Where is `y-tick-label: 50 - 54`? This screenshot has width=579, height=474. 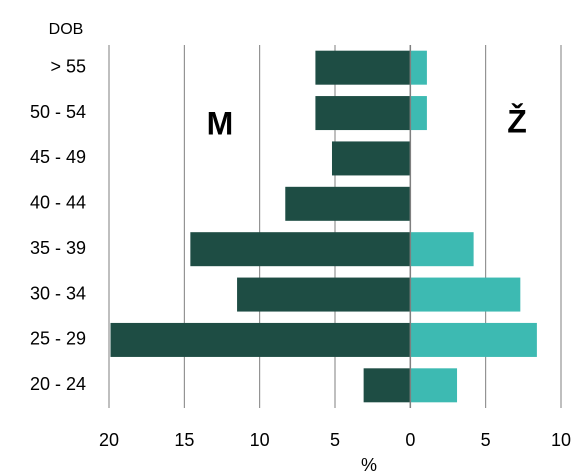 y-tick-label: 50 - 54 is located at coordinates (58, 112).